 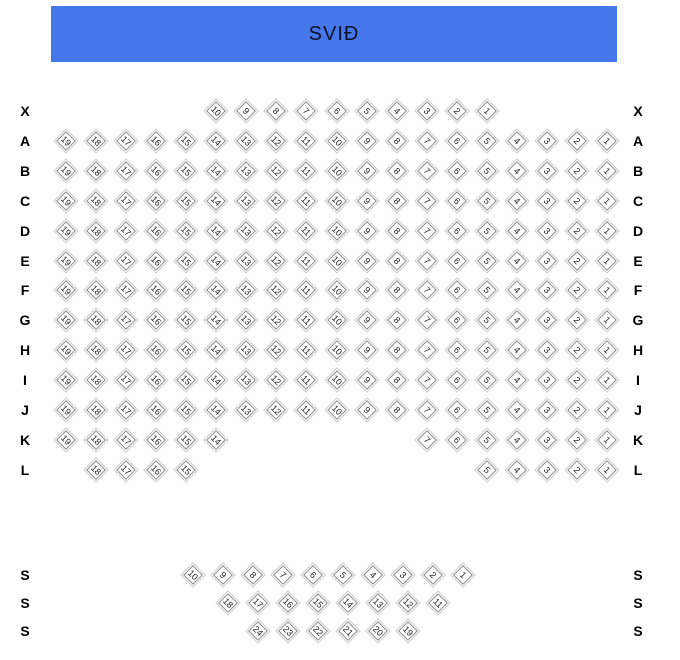 I want to click on seat-number: 8, so click(x=276, y=111).